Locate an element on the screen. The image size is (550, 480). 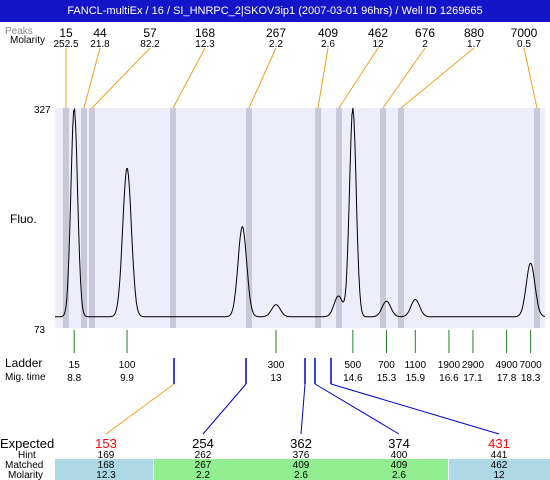
matched-value: 267 is located at coordinates (203, 465).